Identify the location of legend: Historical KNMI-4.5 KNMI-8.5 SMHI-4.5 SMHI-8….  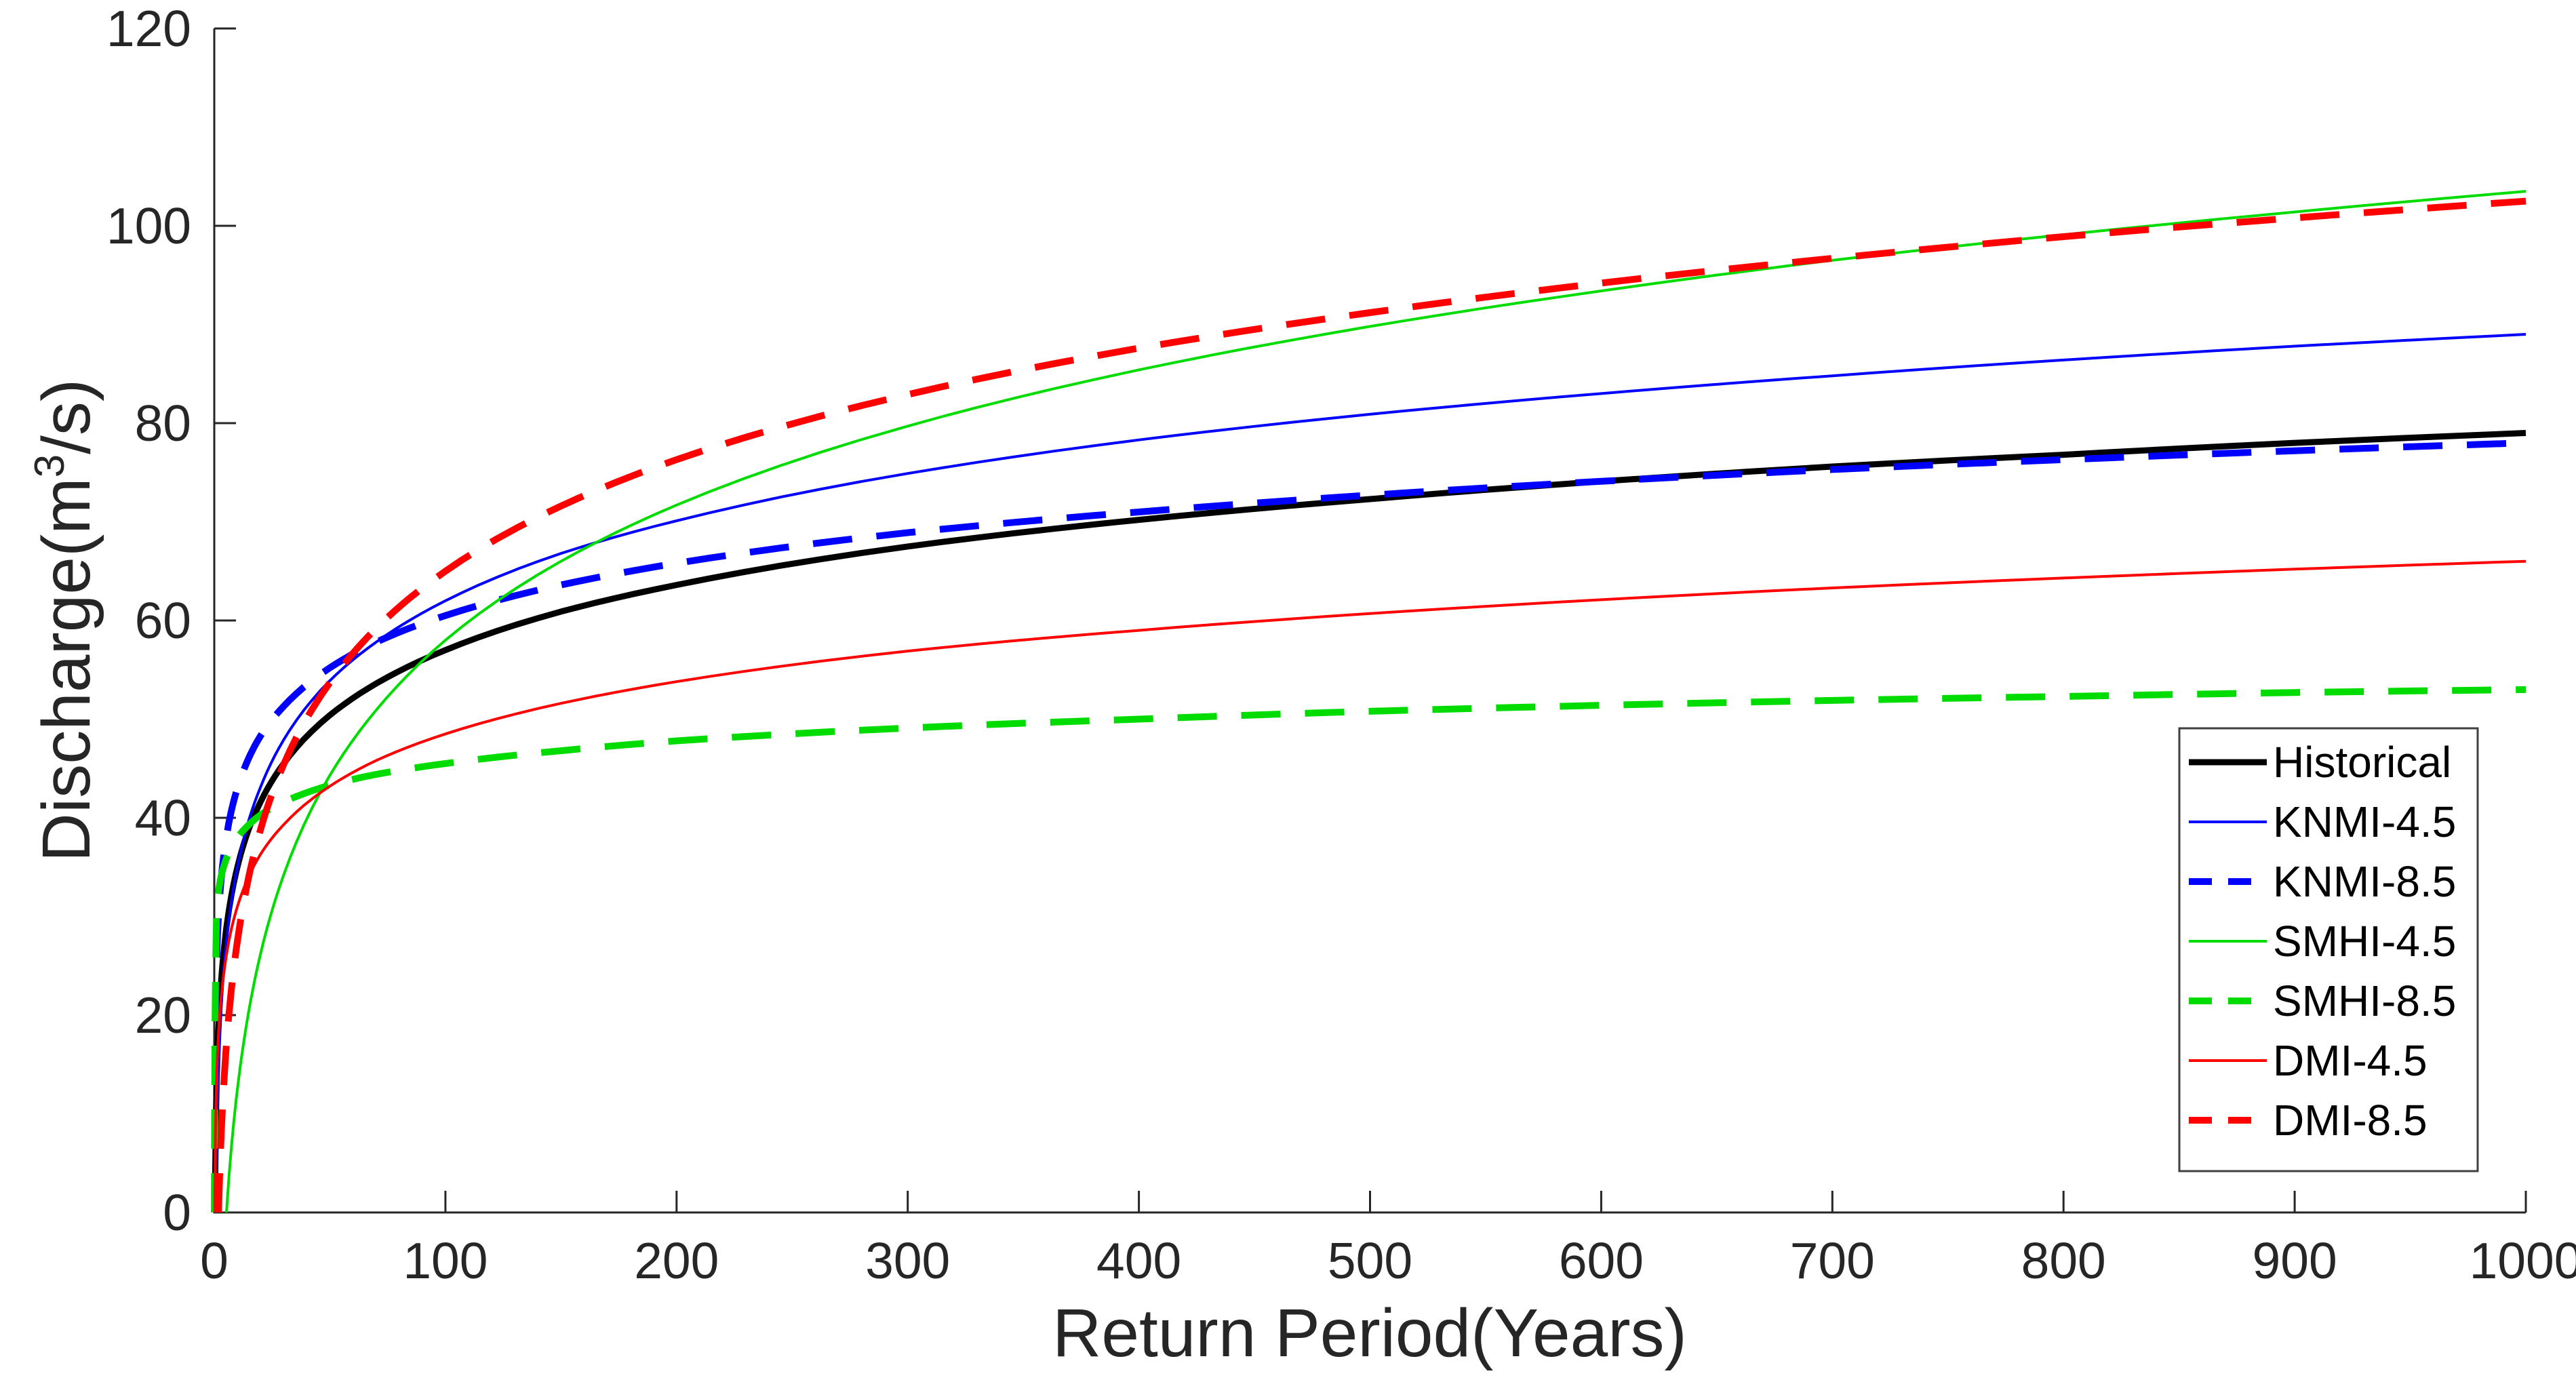
(2328, 949).